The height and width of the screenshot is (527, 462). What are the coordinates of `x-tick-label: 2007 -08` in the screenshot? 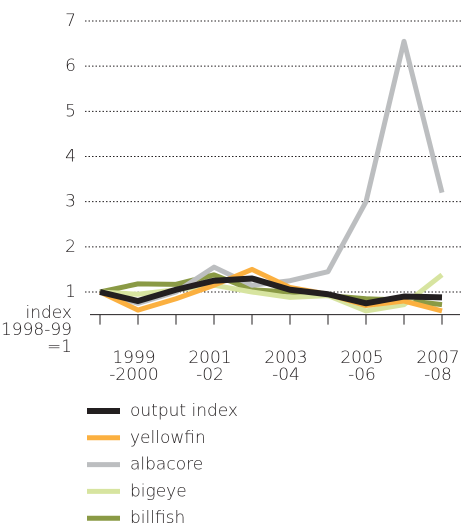 It's located at (437, 366).